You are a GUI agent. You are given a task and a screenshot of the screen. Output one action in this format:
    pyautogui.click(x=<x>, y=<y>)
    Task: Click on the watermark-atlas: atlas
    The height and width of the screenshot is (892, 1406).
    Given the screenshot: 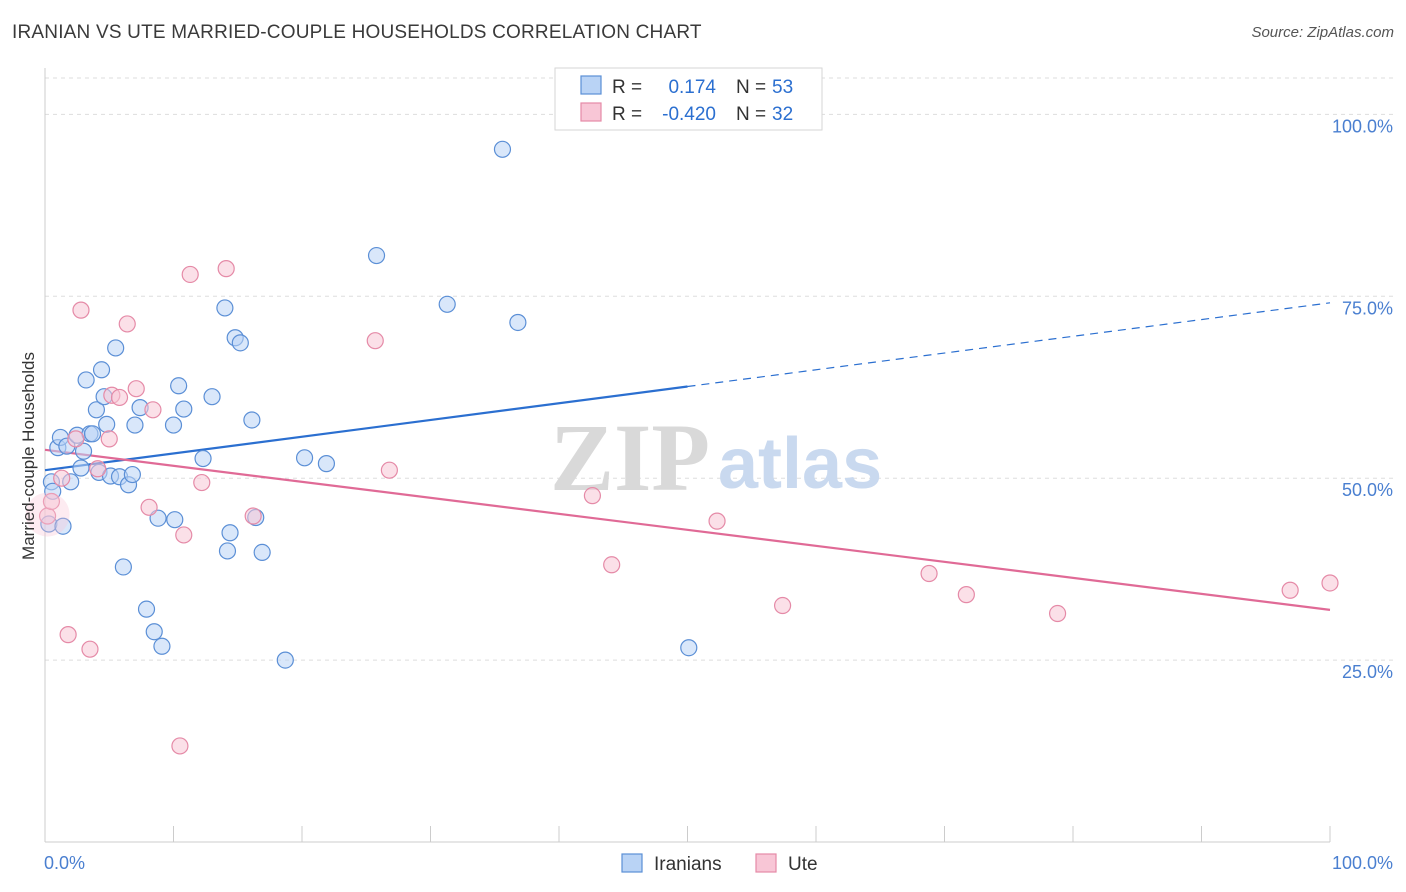 What is the action you would take?
    pyautogui.click(x=800, y=464)
    